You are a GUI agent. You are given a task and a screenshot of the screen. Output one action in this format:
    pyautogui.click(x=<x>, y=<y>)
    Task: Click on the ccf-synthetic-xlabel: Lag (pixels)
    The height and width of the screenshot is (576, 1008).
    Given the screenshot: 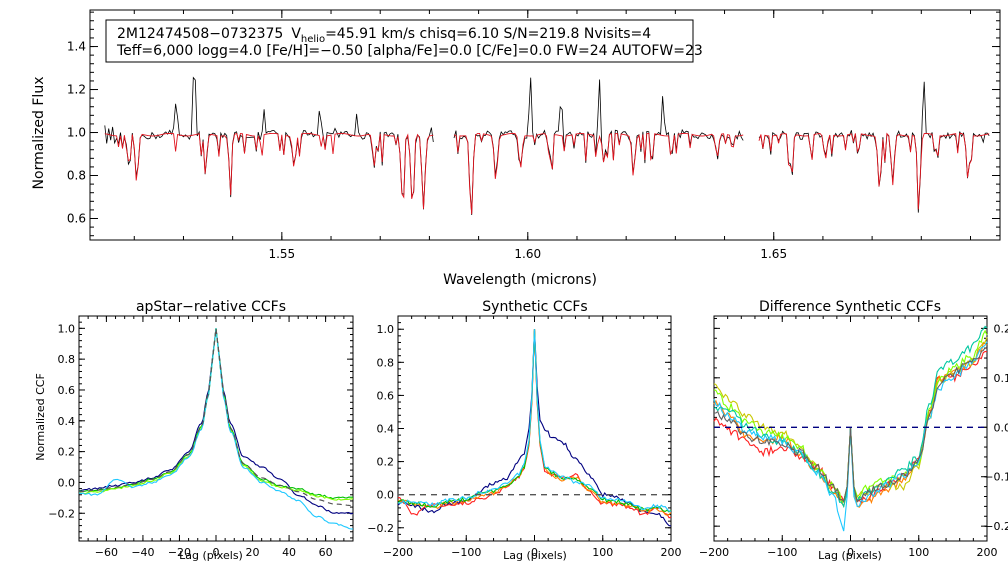 What is the action you would take?
    pyautogui.click(x=535, y=555)
    